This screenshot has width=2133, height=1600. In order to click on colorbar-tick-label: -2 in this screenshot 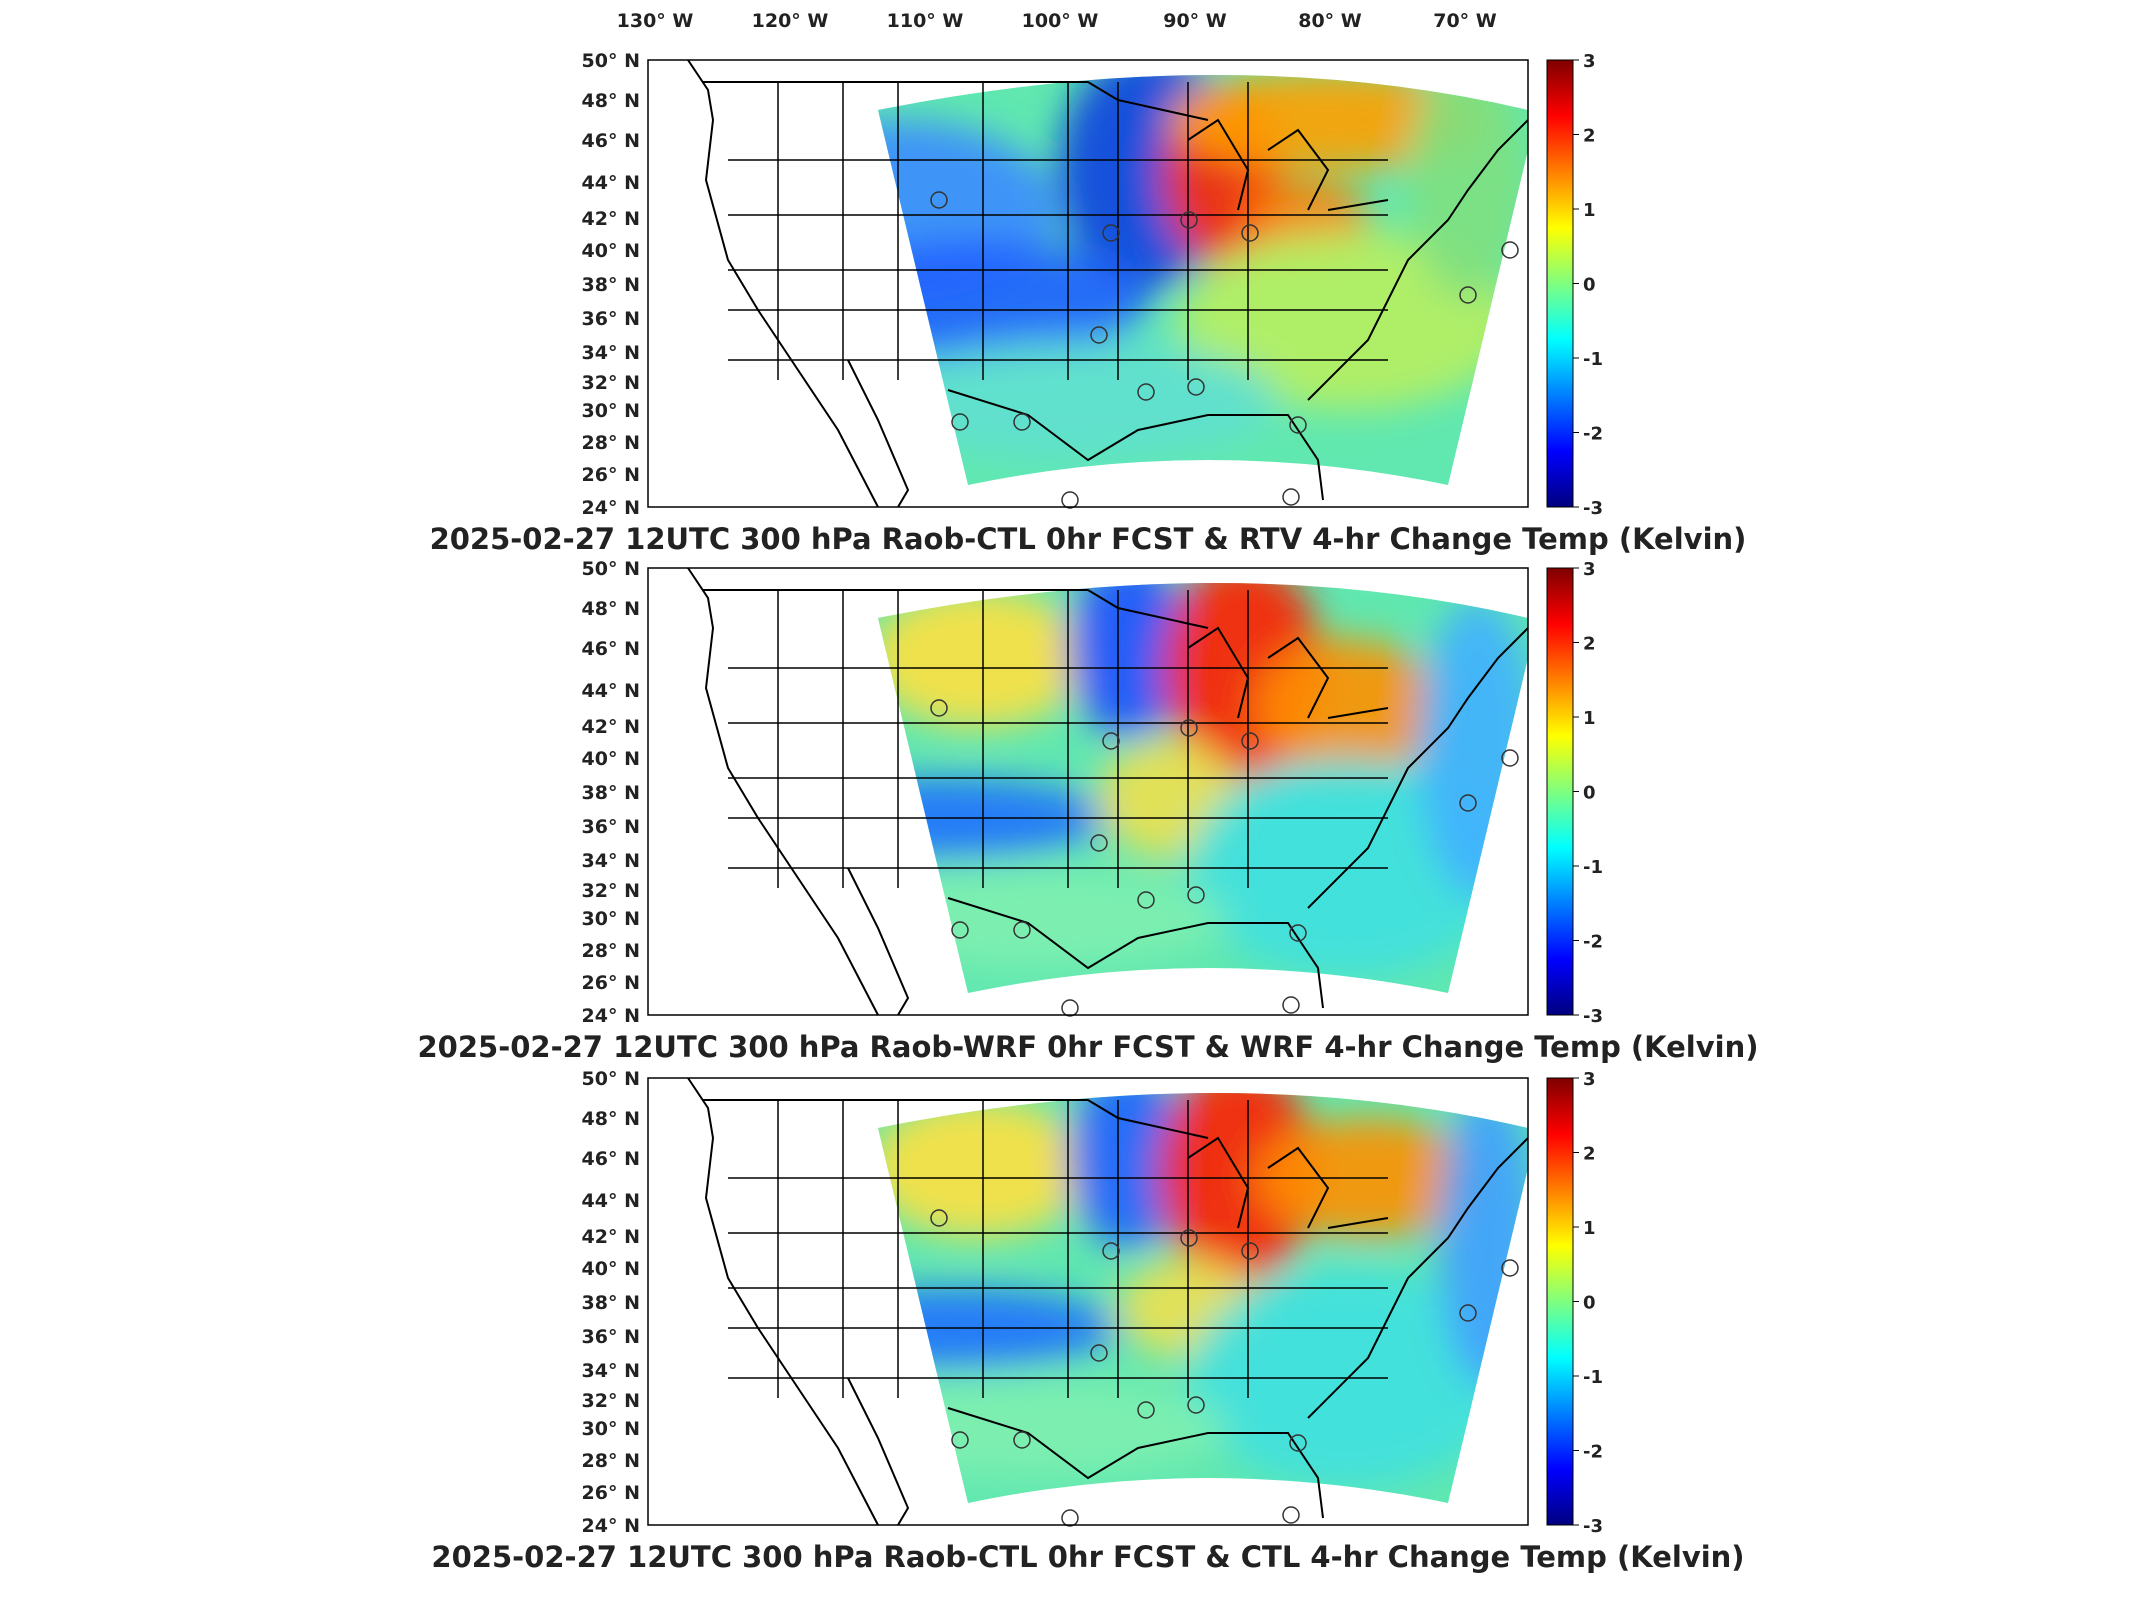, I will do `click(1593, 434)`.